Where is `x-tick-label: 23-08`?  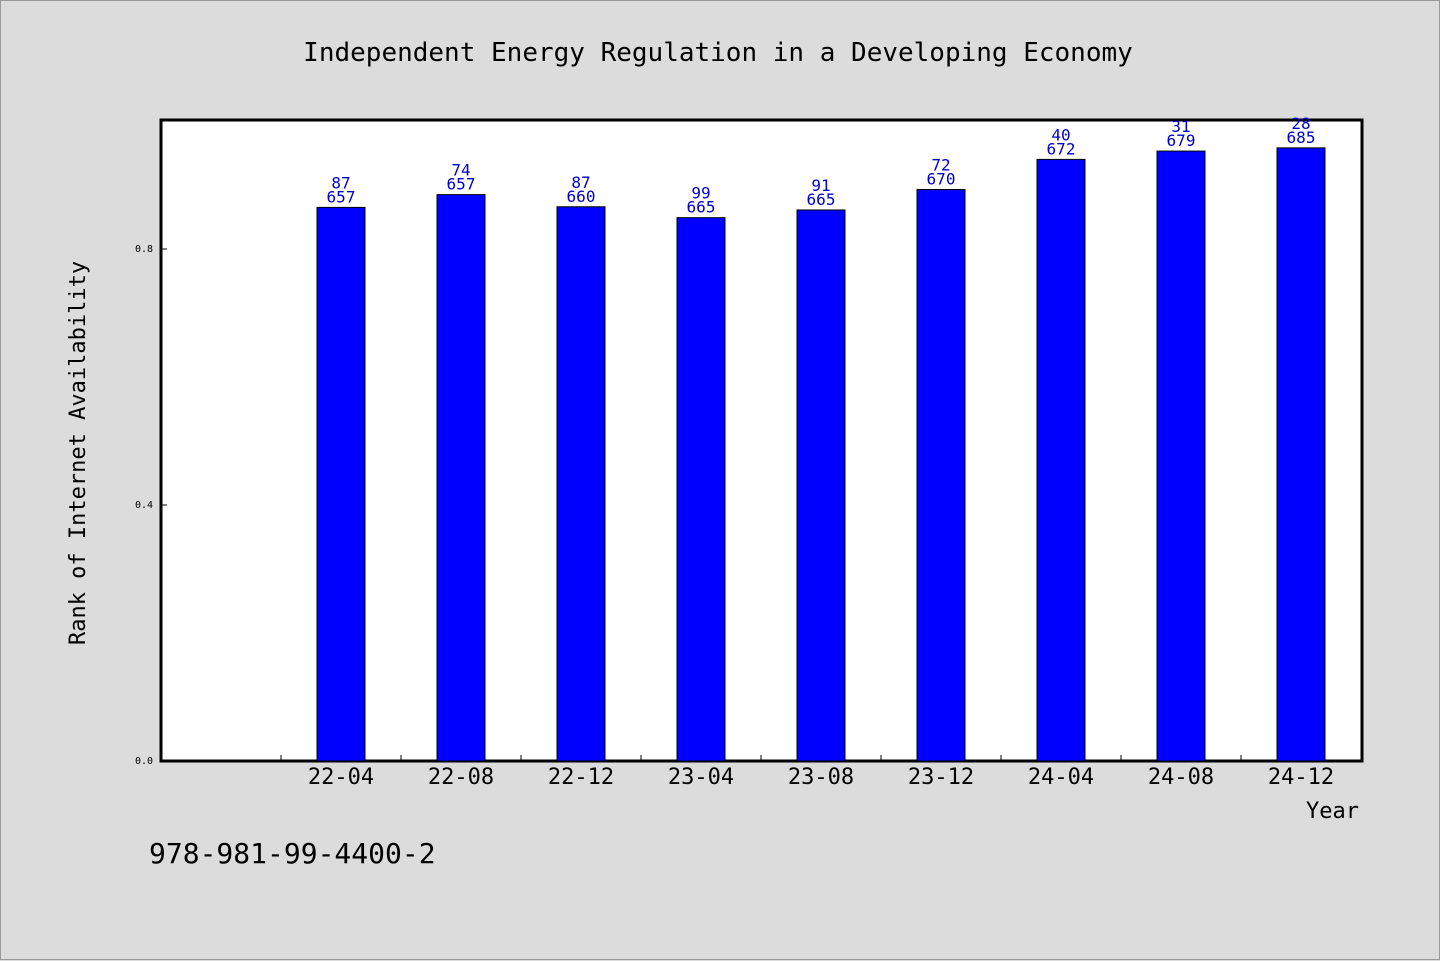 x-tick-label: 23-08 is located at coordinates (821, 777).